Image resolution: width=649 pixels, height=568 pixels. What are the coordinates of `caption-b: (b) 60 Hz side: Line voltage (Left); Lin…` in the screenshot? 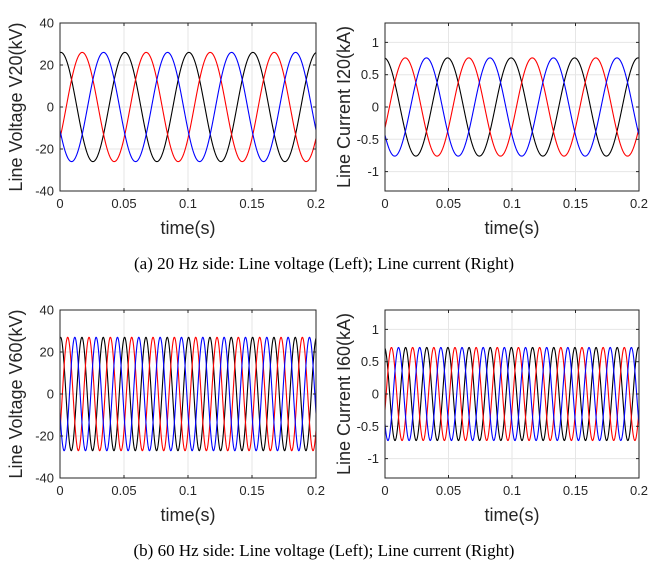 It's located at (324, 550).